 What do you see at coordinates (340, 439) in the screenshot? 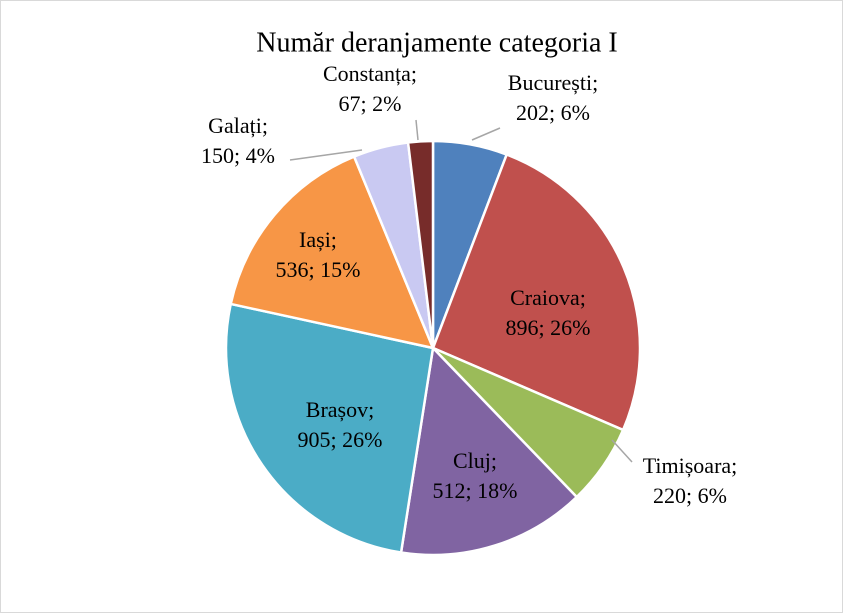
I see `slice-value-label: 905; 26%` at bounding box center [340, 439].